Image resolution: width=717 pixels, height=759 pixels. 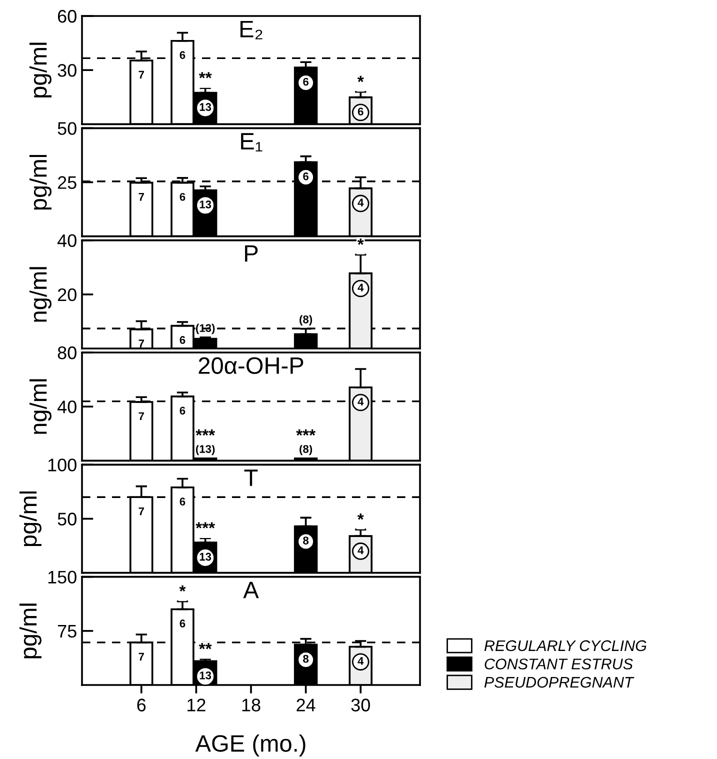 What do you see at coordinates (197, 705) in the screenshot?
I see `x-tick-label: 12` at bounding box center [197, 705].